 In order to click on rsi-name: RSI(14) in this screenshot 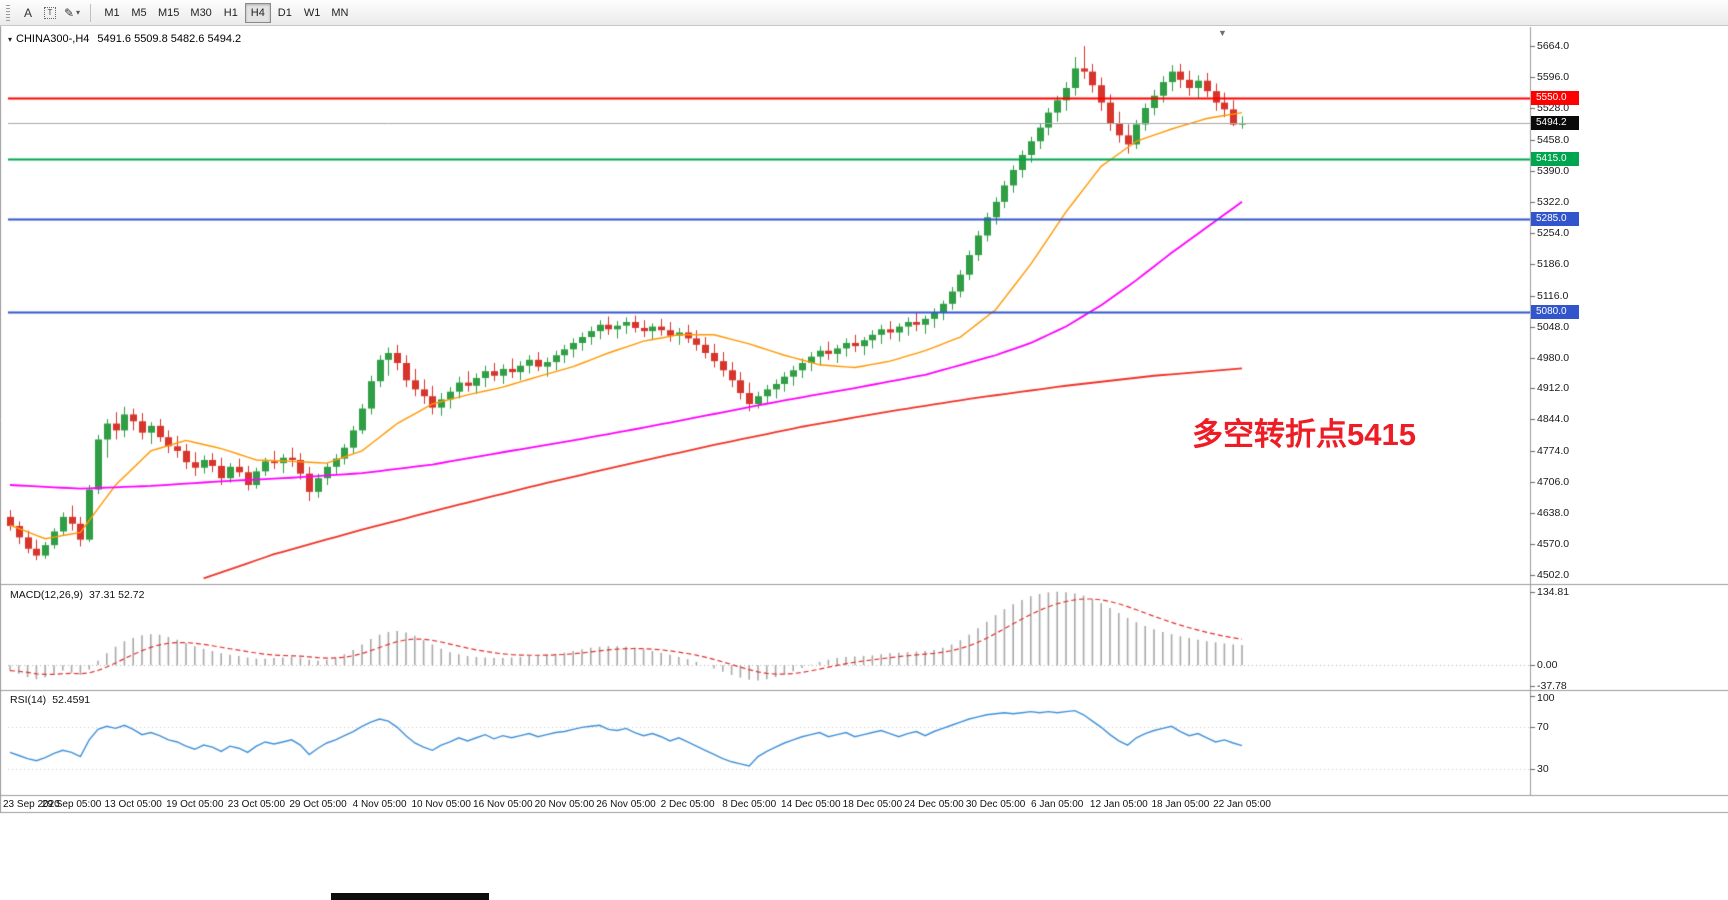, I will do `click(28, 700)`.